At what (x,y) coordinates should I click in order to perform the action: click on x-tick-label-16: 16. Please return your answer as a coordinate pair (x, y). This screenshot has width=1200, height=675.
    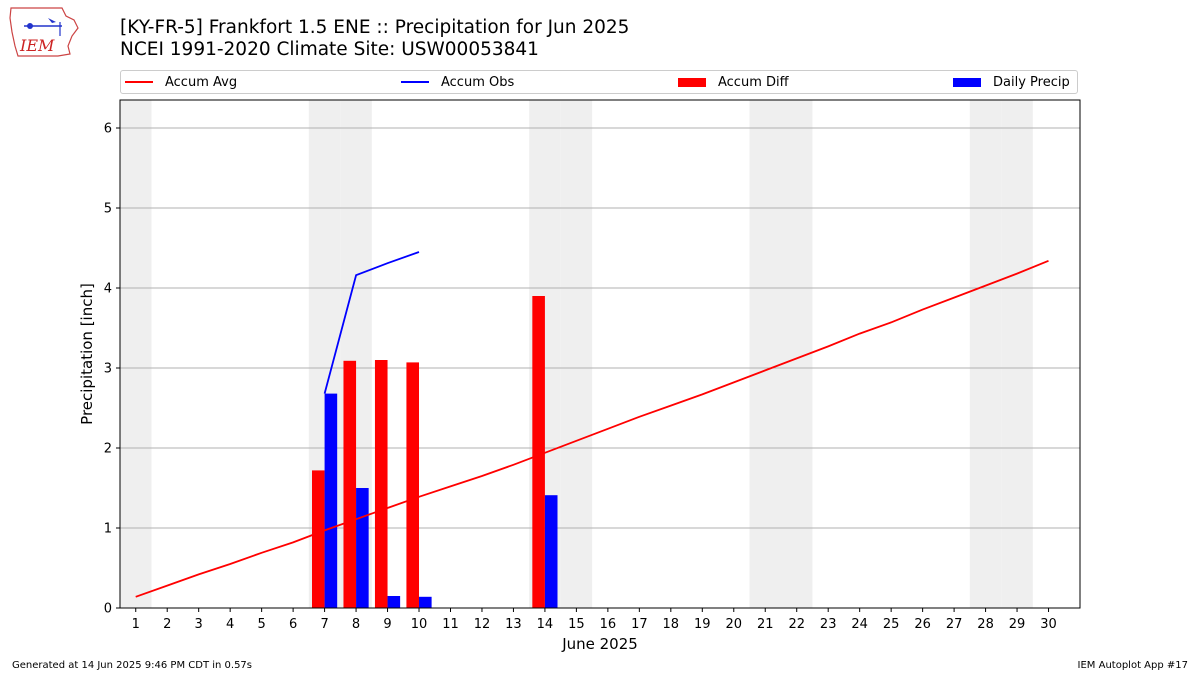
    Looking at the image, I should click on (608, 624).